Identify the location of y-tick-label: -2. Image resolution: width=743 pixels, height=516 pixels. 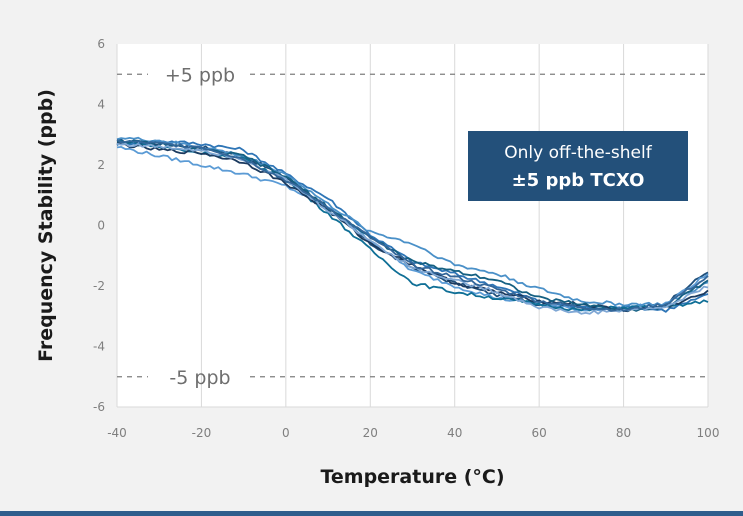
(99, 286).